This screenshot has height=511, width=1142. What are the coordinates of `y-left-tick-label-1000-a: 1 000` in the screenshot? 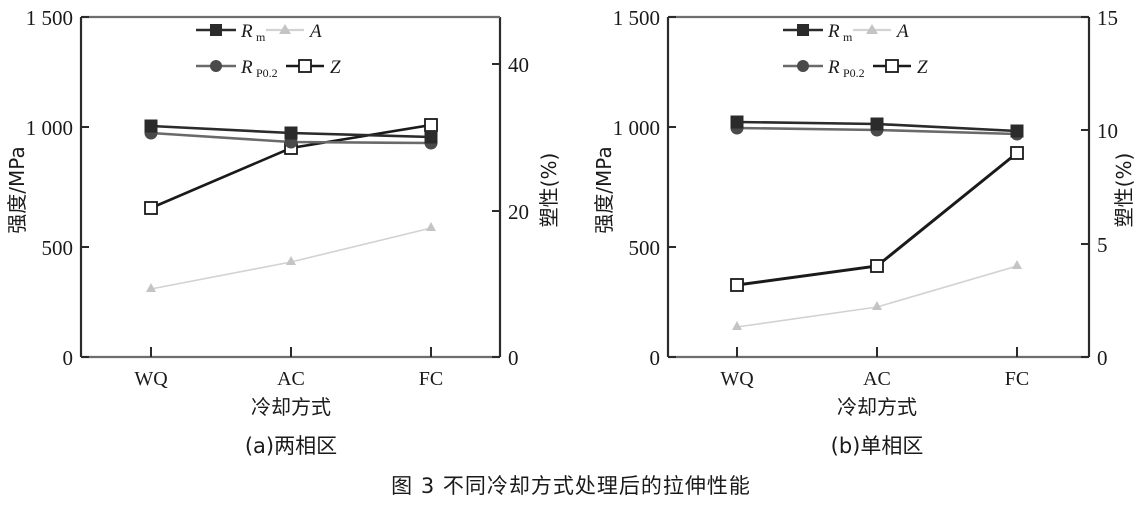 It's located at (49, 128).